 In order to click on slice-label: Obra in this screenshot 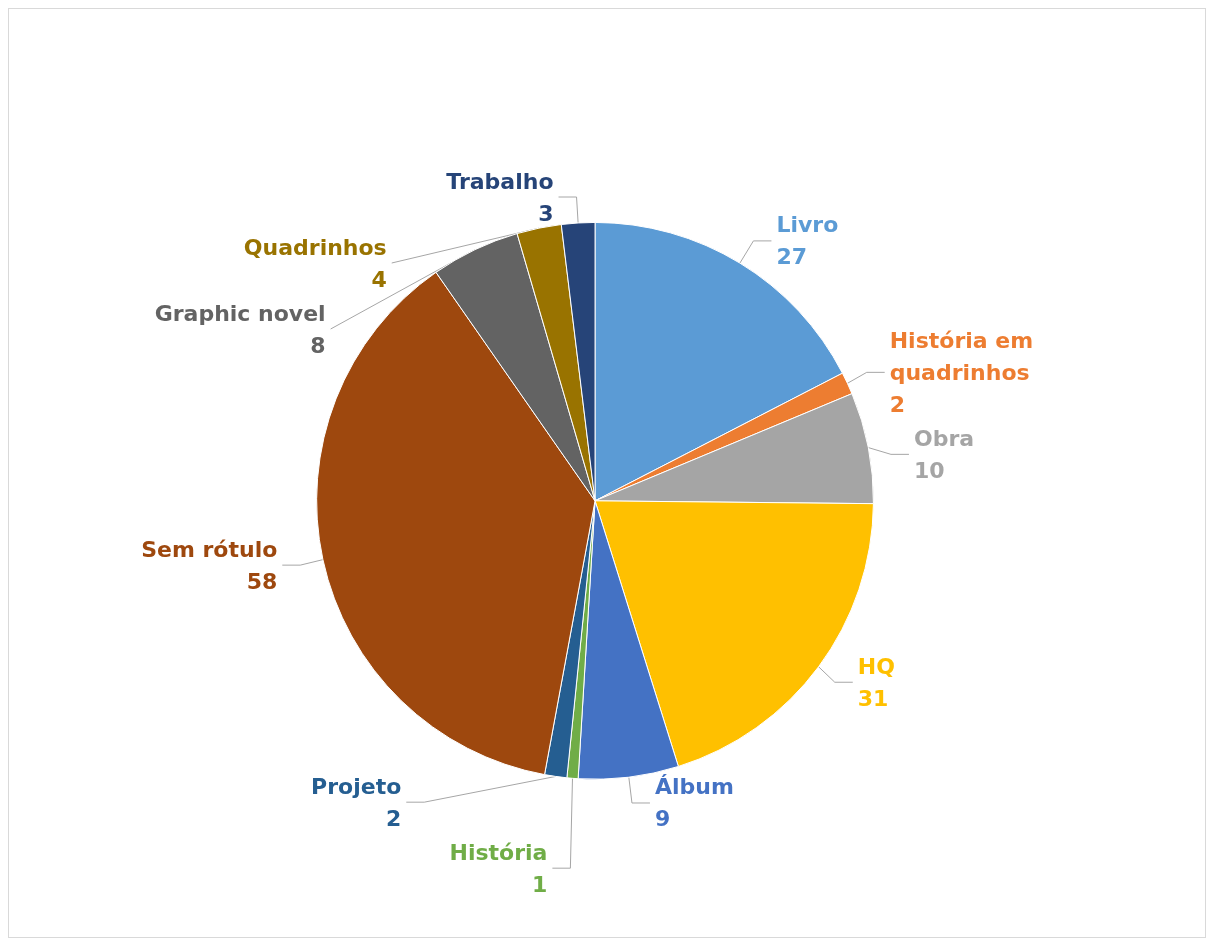, I will do `click(944, 438)`.